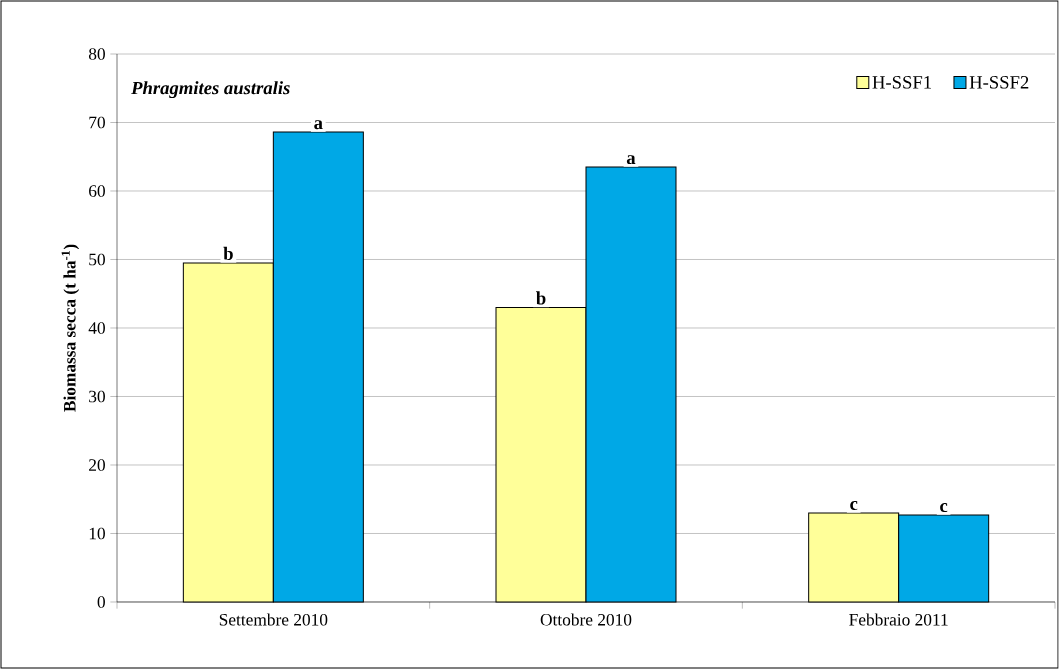 This screenshot has height=669, width=1059. I want to click on legend-label: H-SSF2, so click(999, 82).